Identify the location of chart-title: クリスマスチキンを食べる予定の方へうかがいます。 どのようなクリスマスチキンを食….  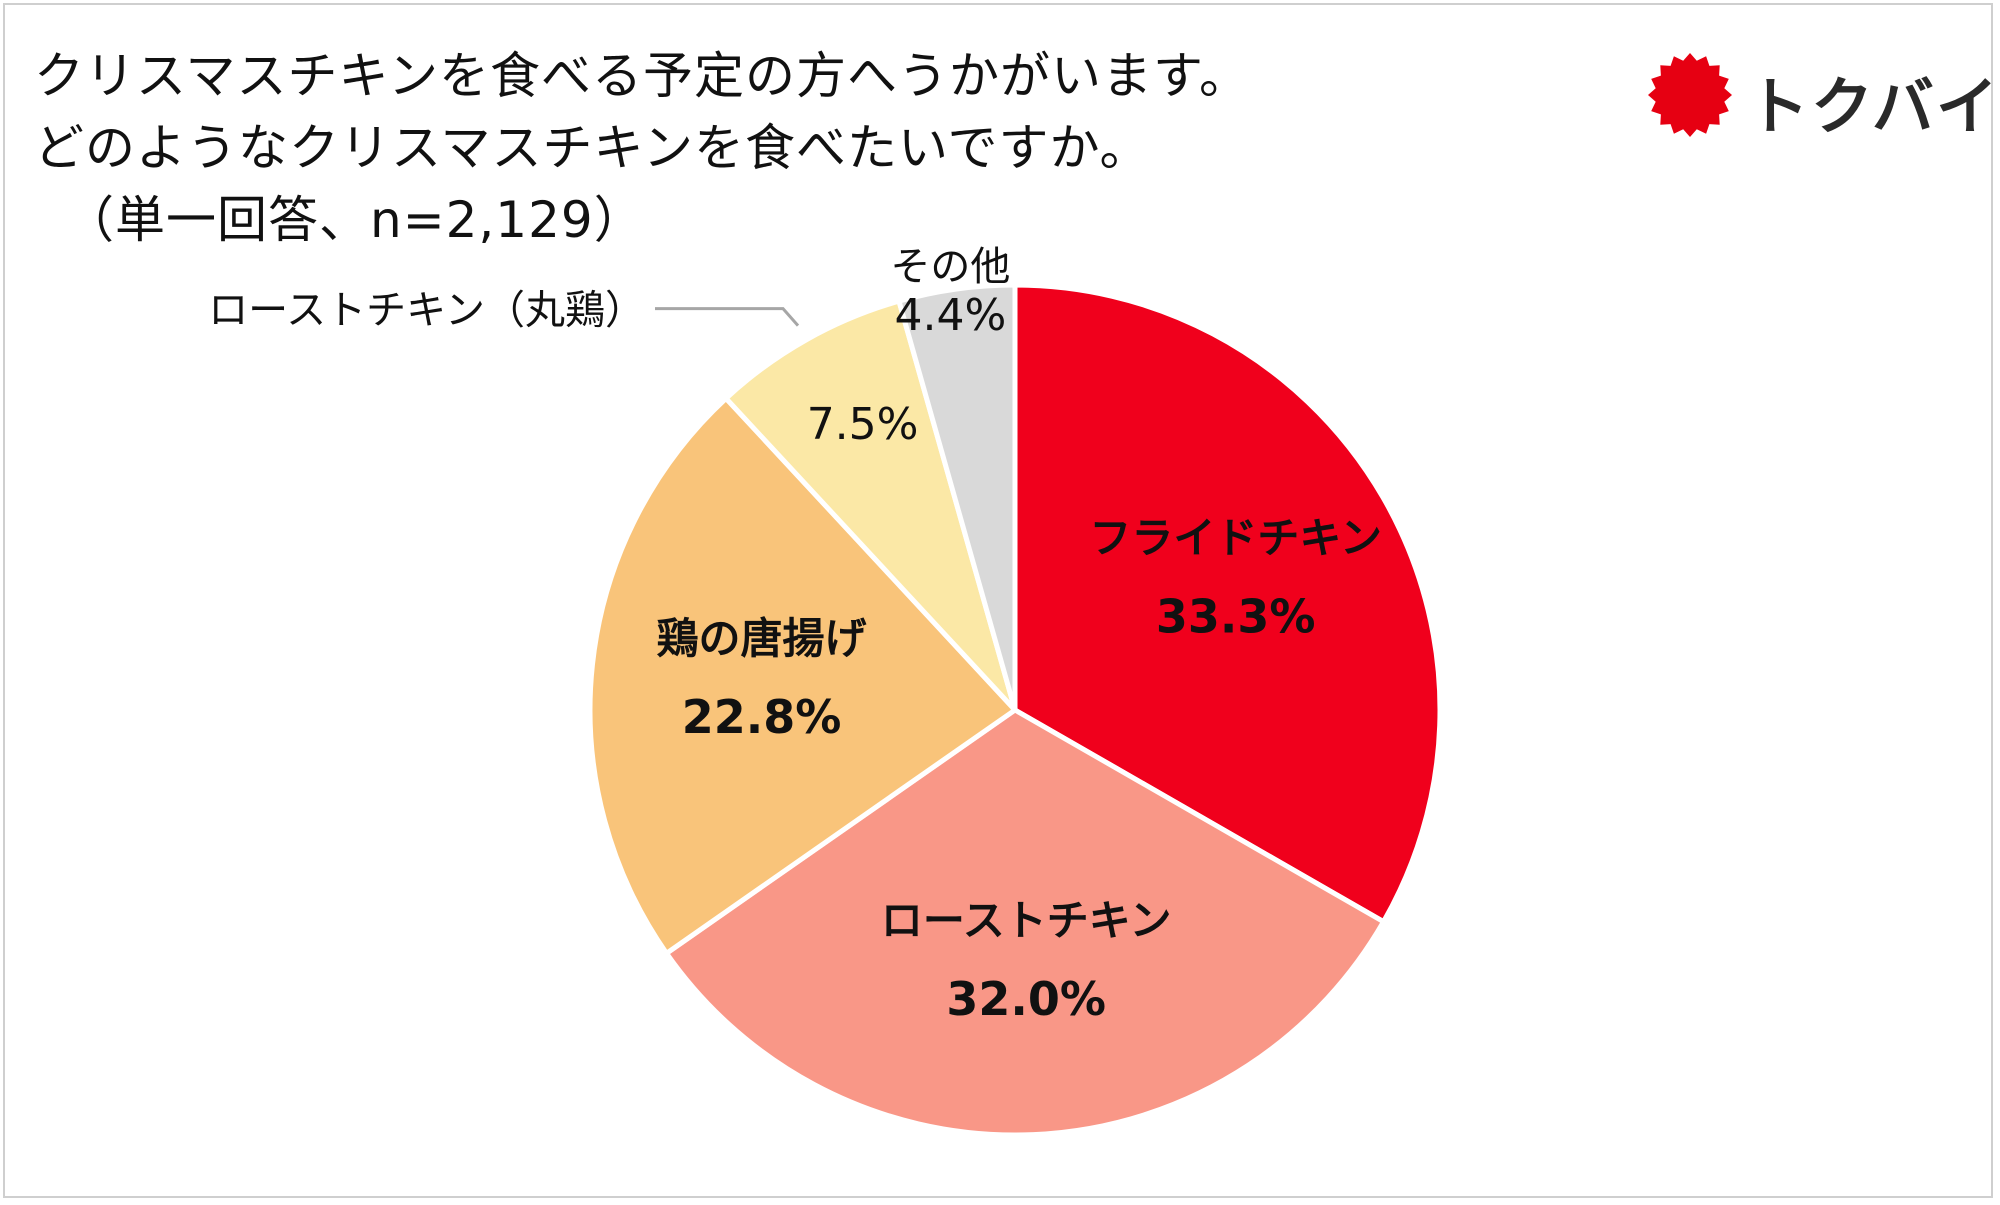
(642, 148).